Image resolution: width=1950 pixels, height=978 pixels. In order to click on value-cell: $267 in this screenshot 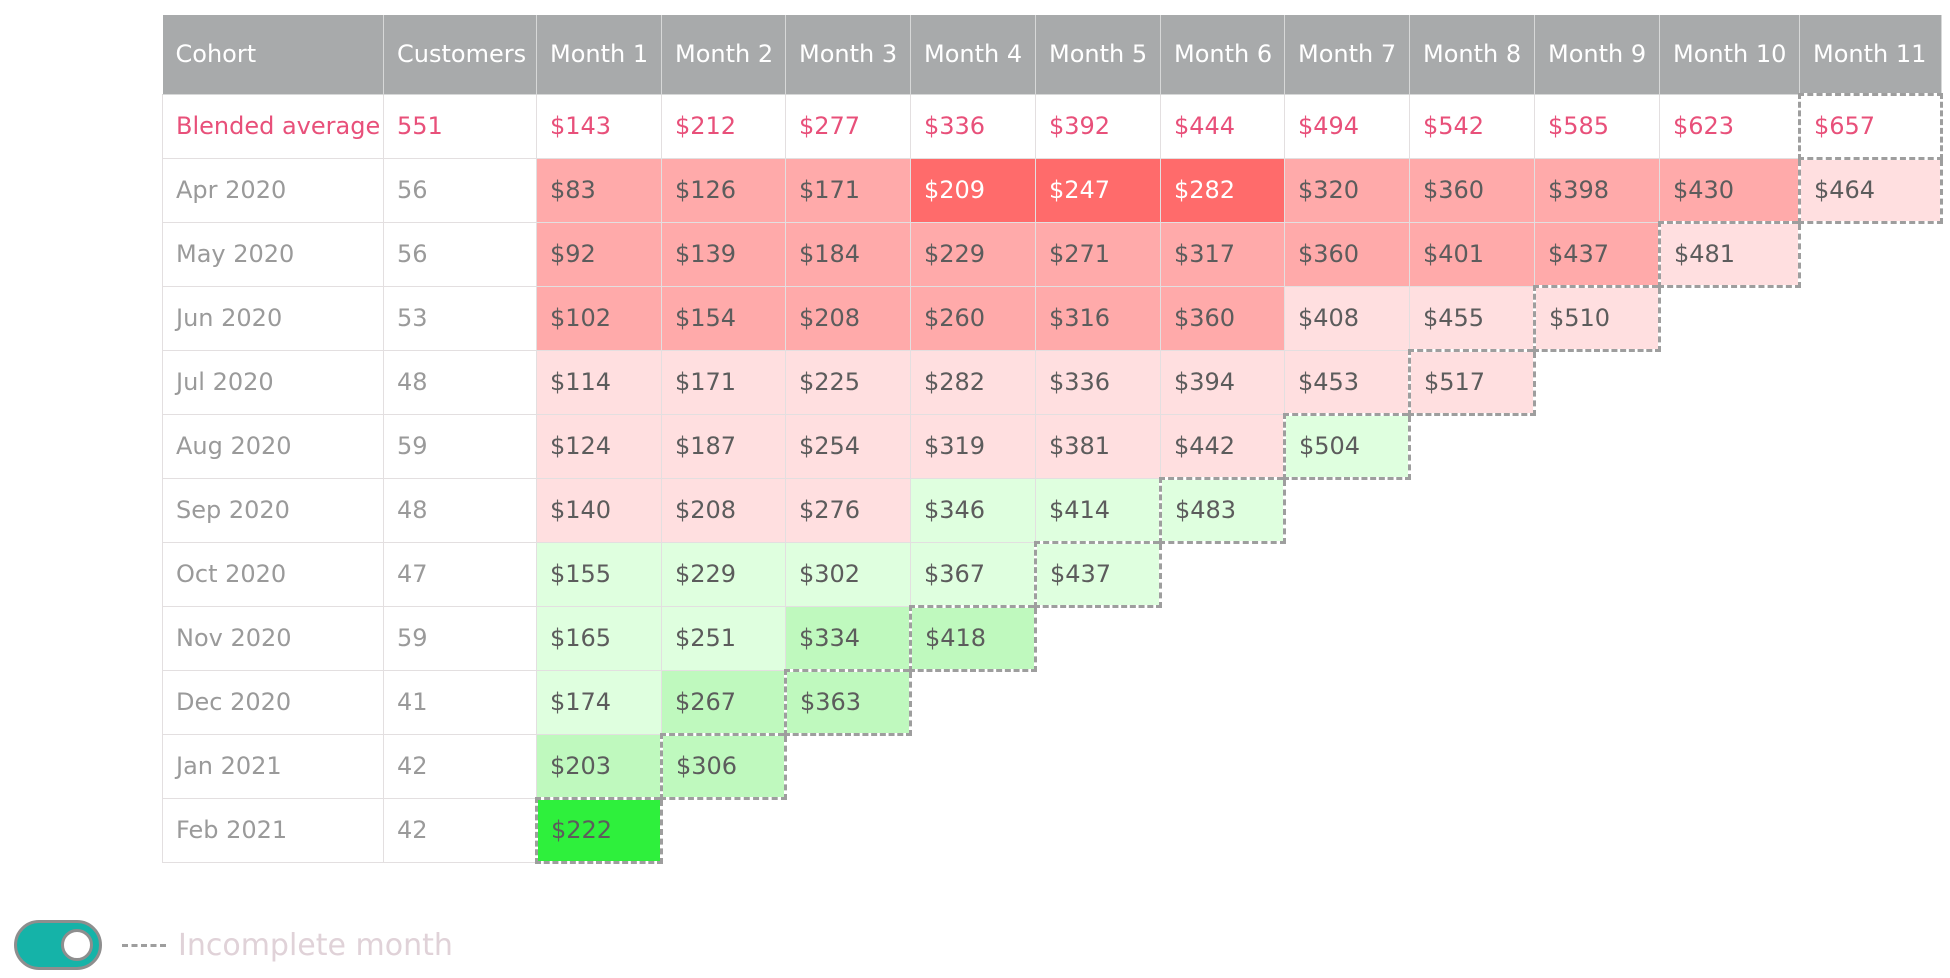, I will do `click(723, 702)`.